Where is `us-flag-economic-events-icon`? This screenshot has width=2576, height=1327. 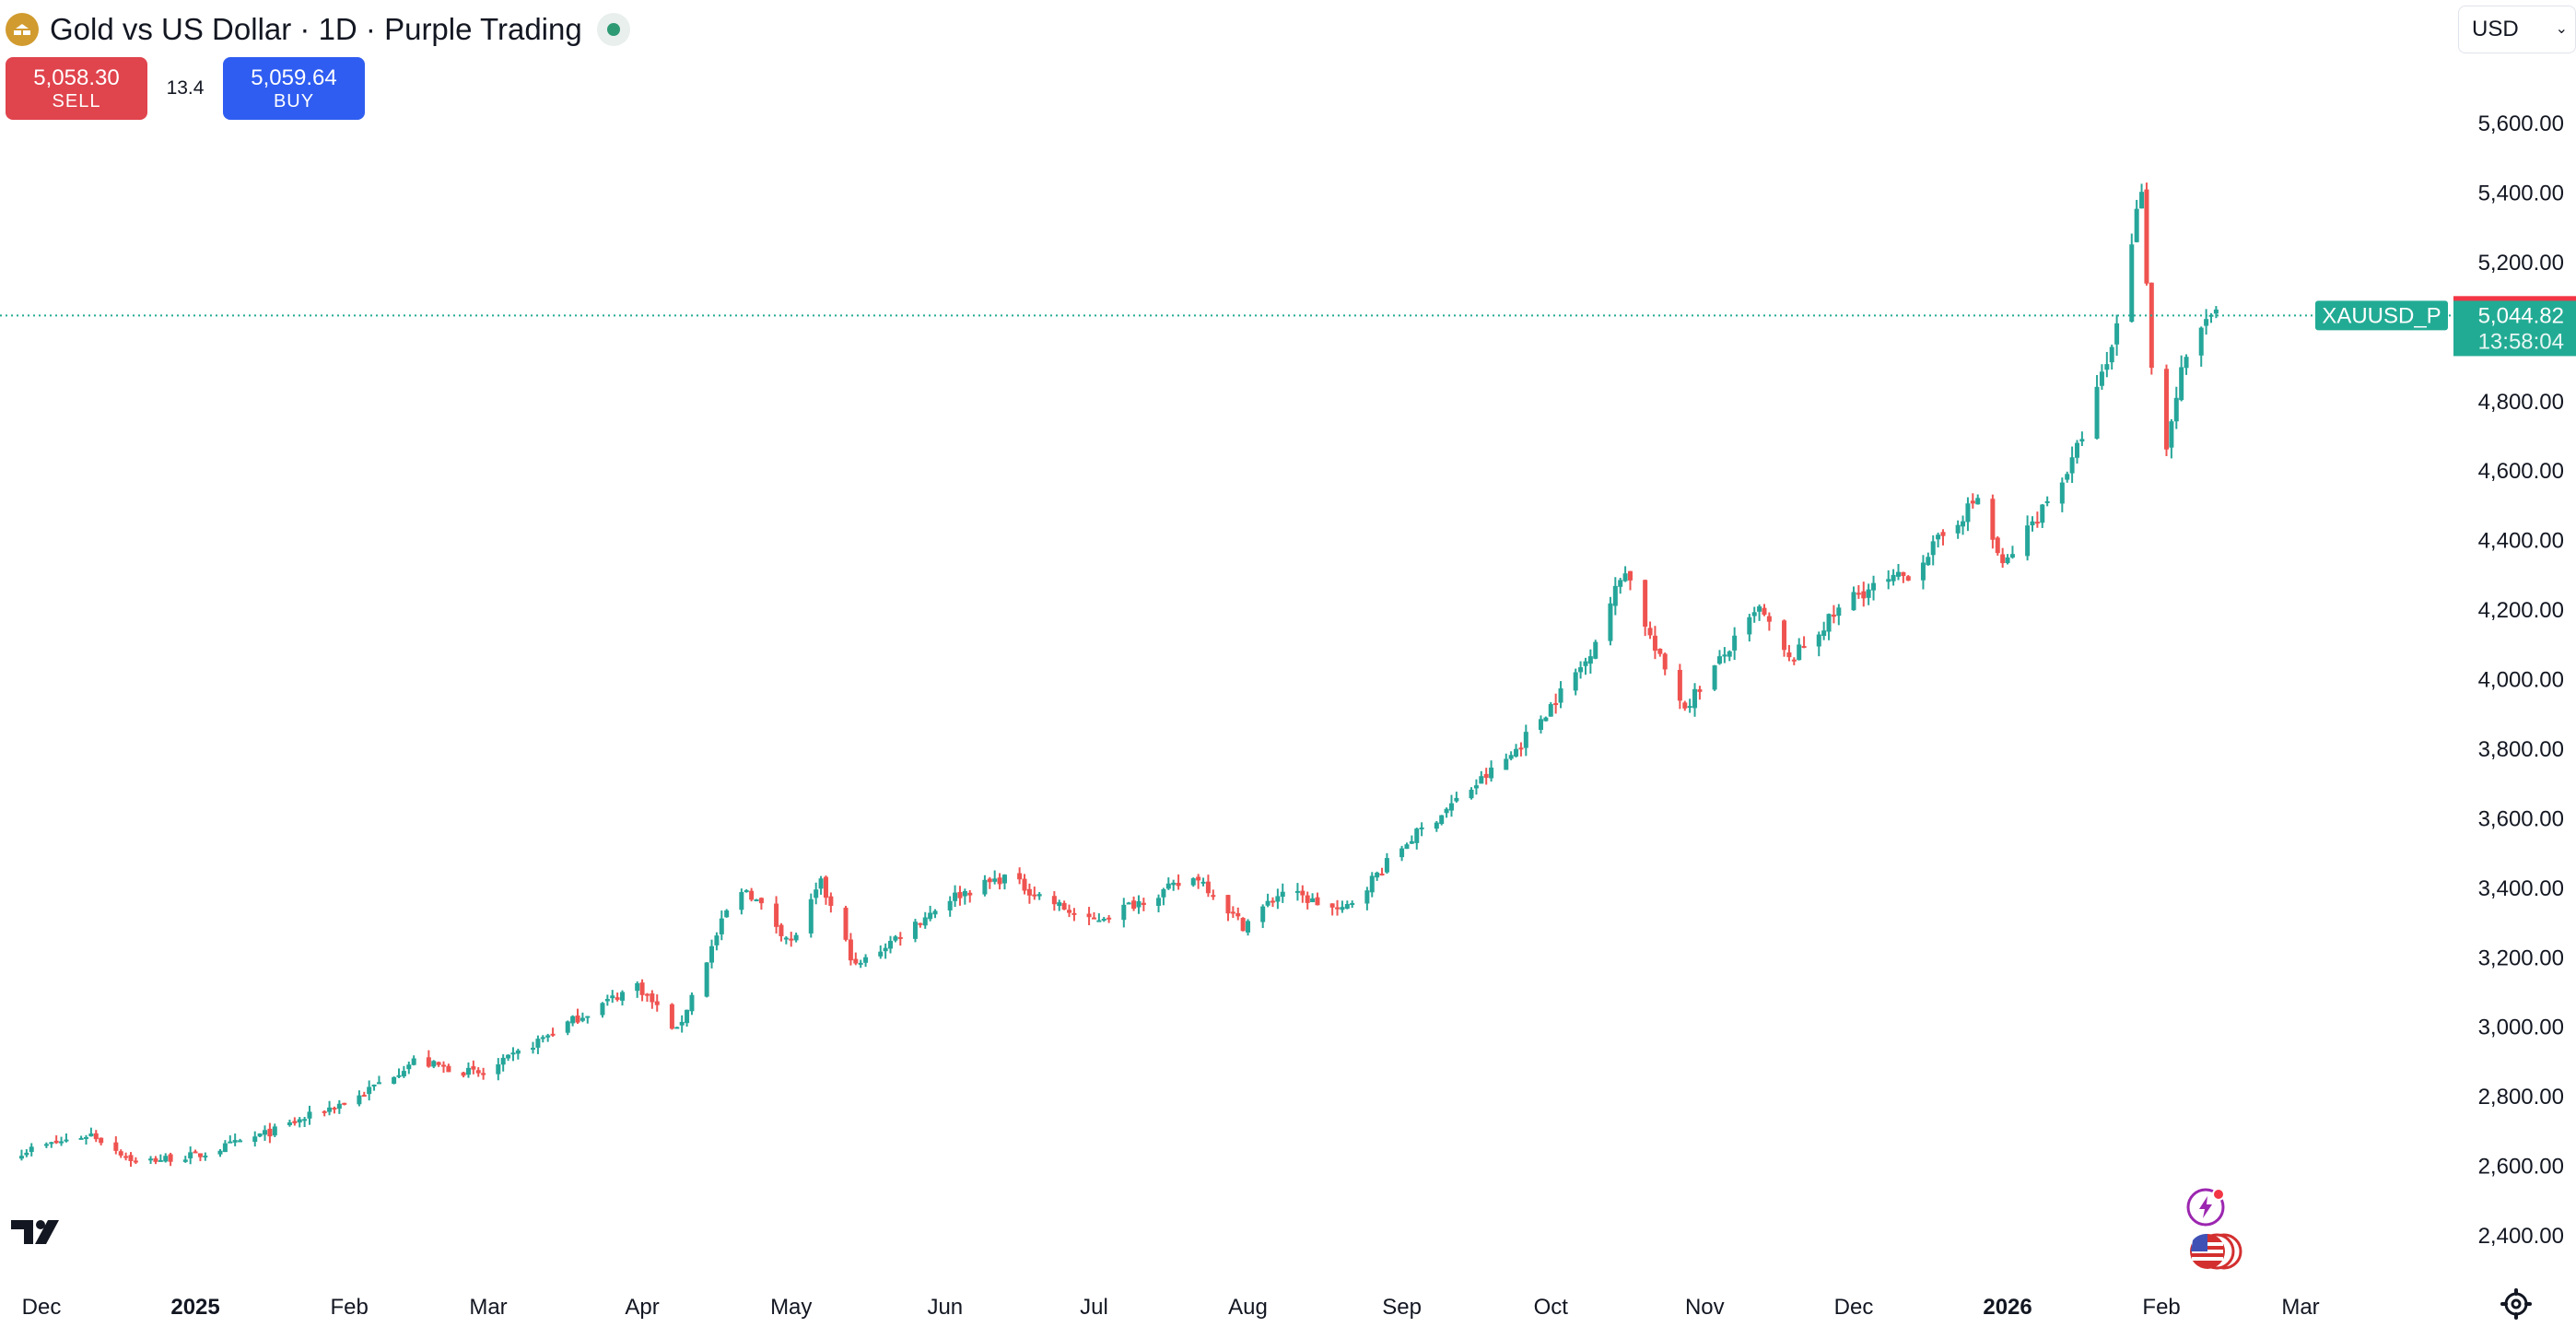
us-flag-economic-events-icon is located at coordinates (2214, 1251).